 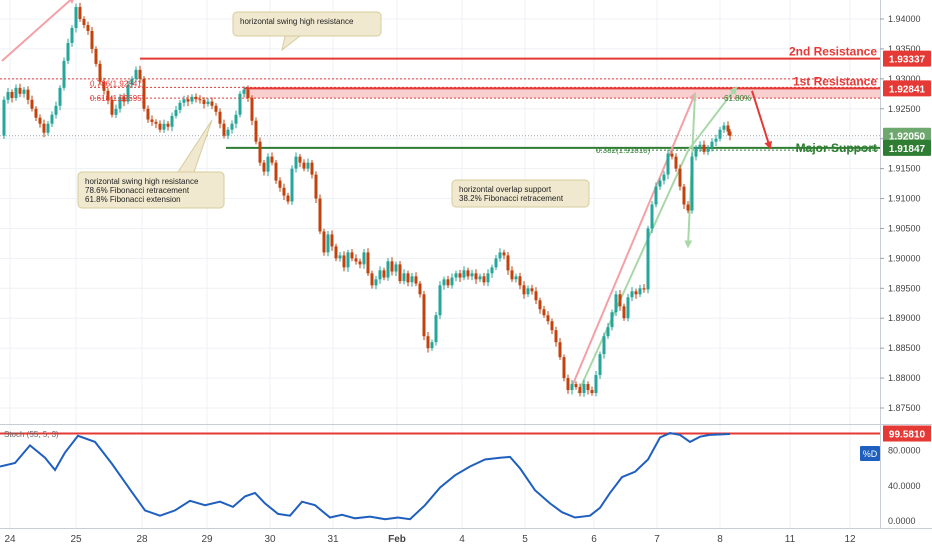 I want to click on level-label-r2: 2nd Resistance, so click(x=833, y=52).